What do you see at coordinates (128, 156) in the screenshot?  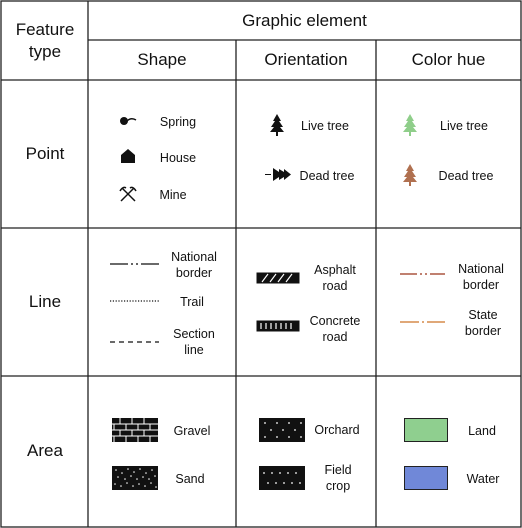 I see `house-icon` at bounding box center [128, 156].